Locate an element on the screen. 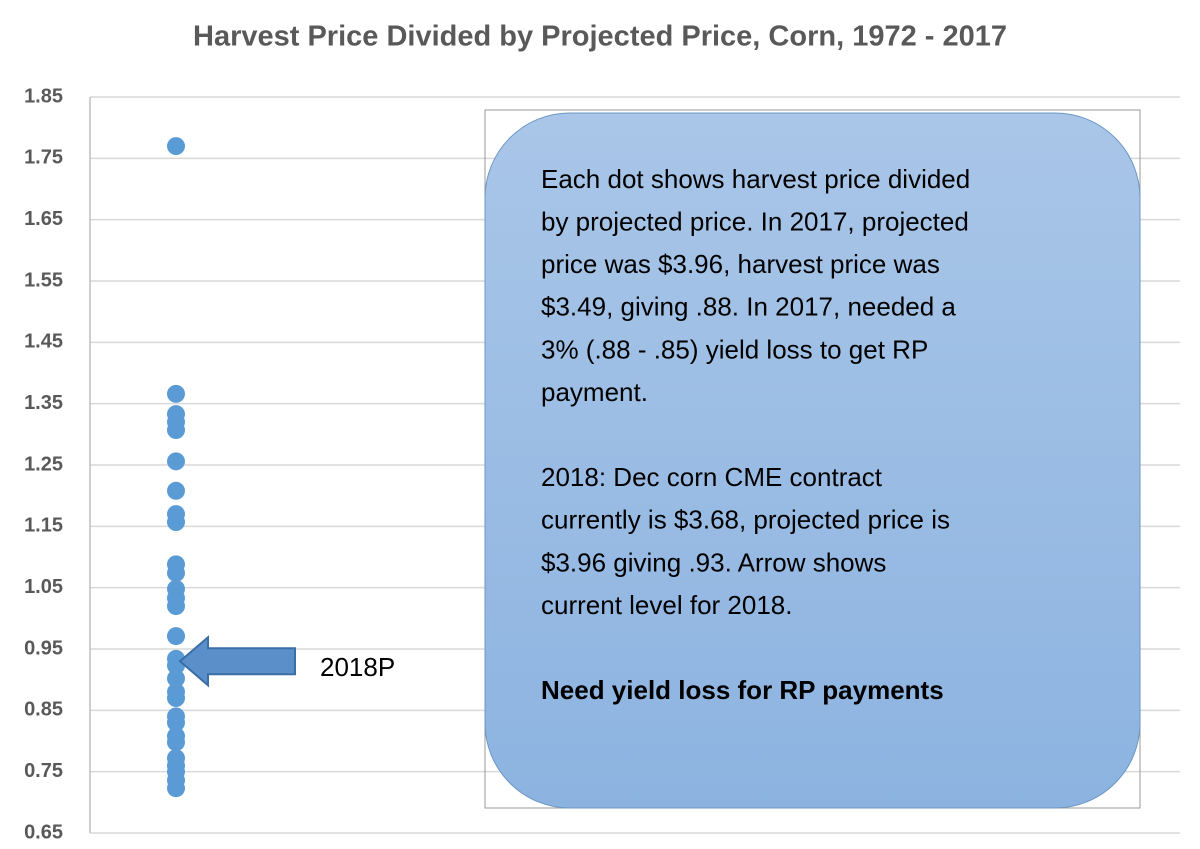 The image size is (1200, 849). y-tick-label: 0.95 is located at coordinates (43, 648).